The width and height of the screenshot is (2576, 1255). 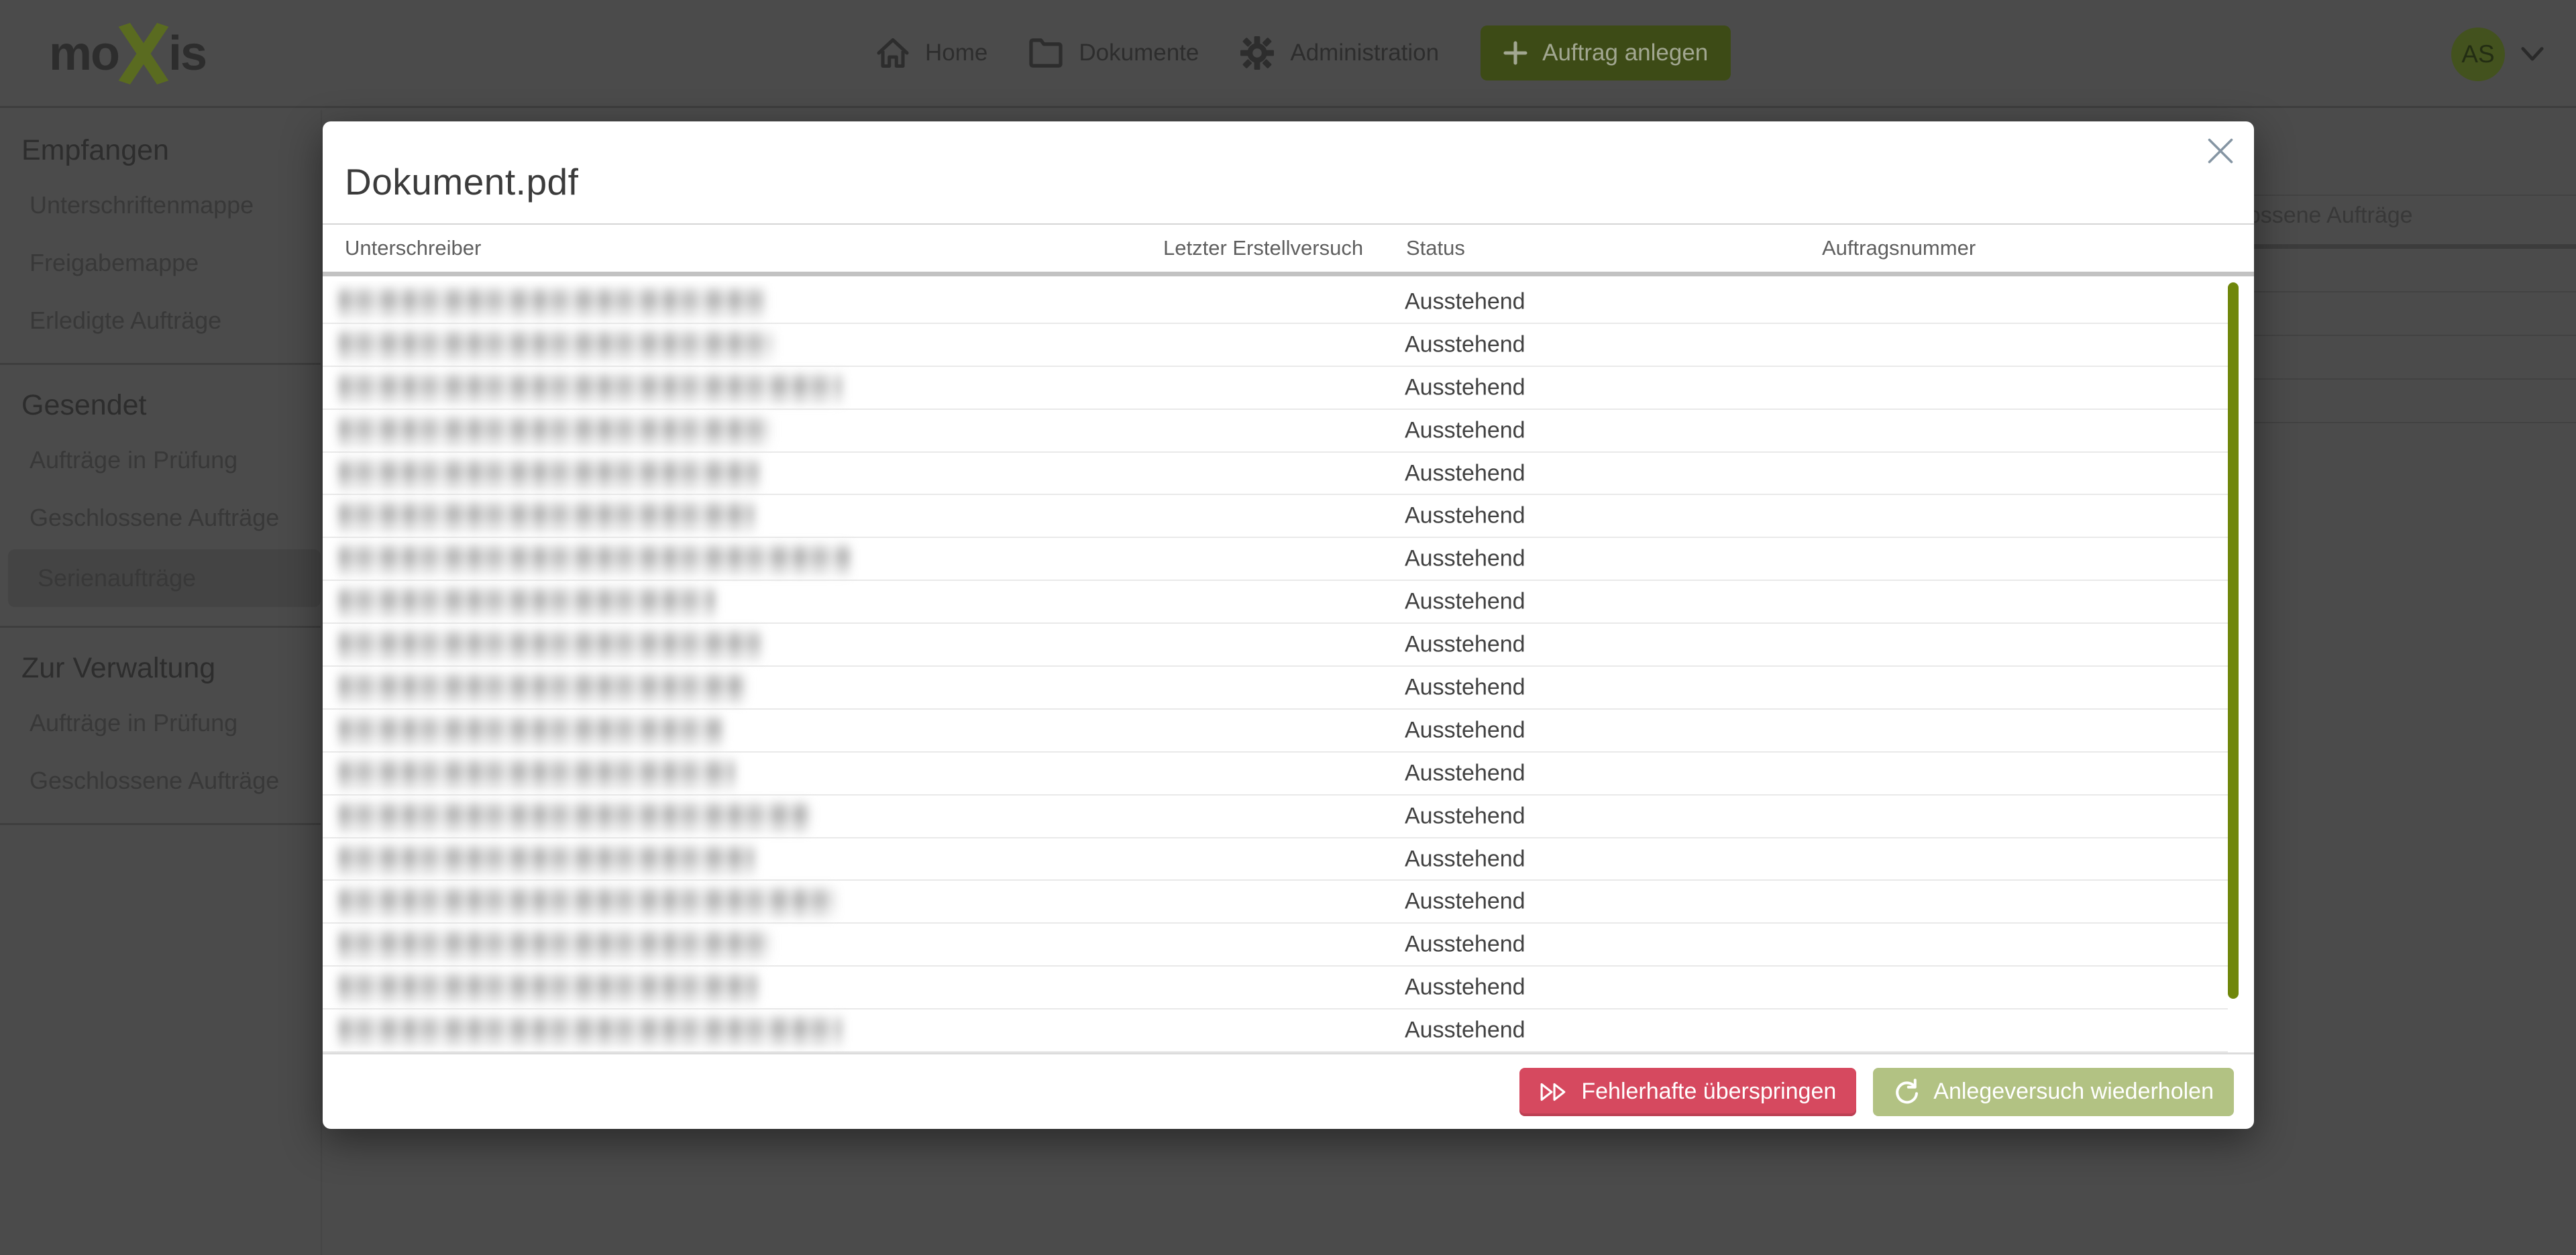 I want to click on nav-item-home: Home, so click(x=932, y=53).